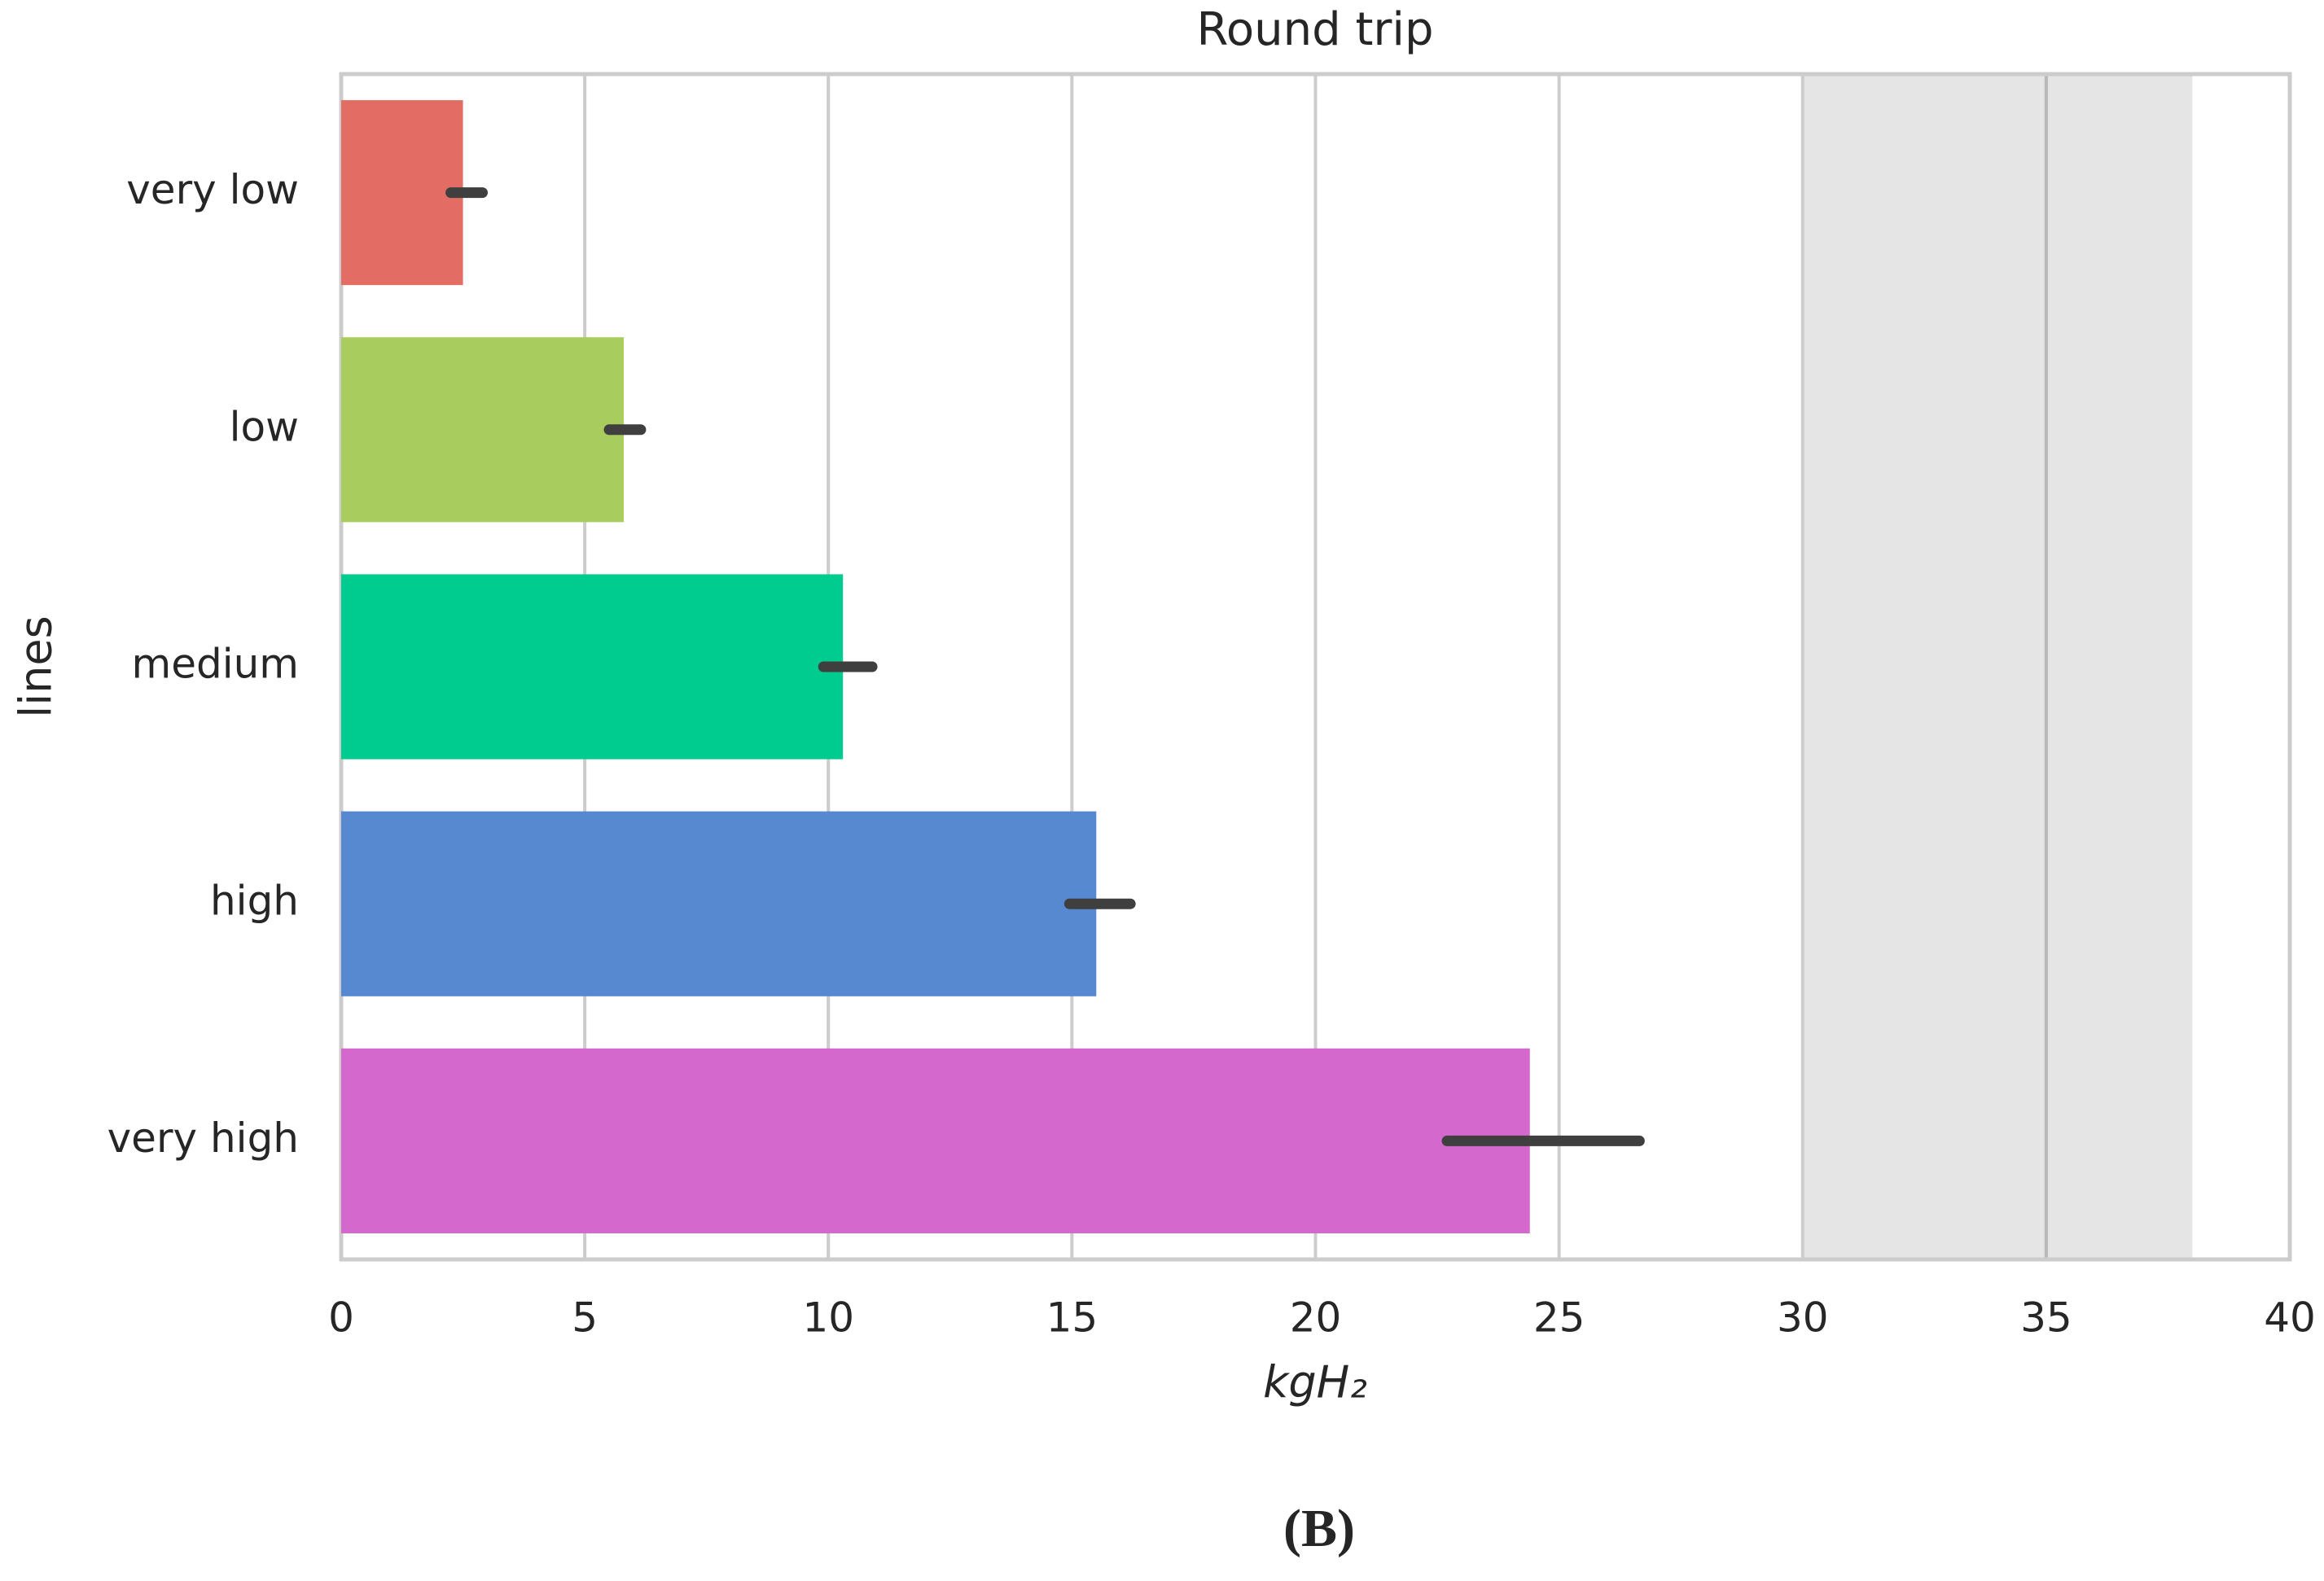 Image resolution: width=2324 pixels, height=1581 pixels. Describe the element at coordinates (585, 1318) in the screenshot. I see `x-tick-label: 5` at that location.